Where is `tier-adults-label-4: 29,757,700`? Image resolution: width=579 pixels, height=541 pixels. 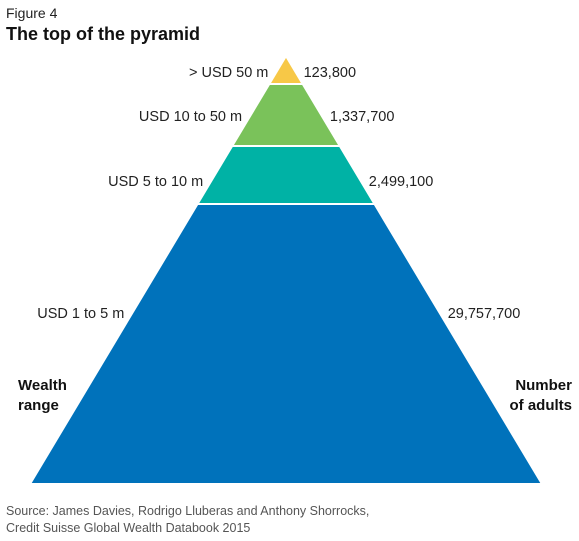 tier-adults-label-4: 29,757,700 is located at coordinates (484, 314).